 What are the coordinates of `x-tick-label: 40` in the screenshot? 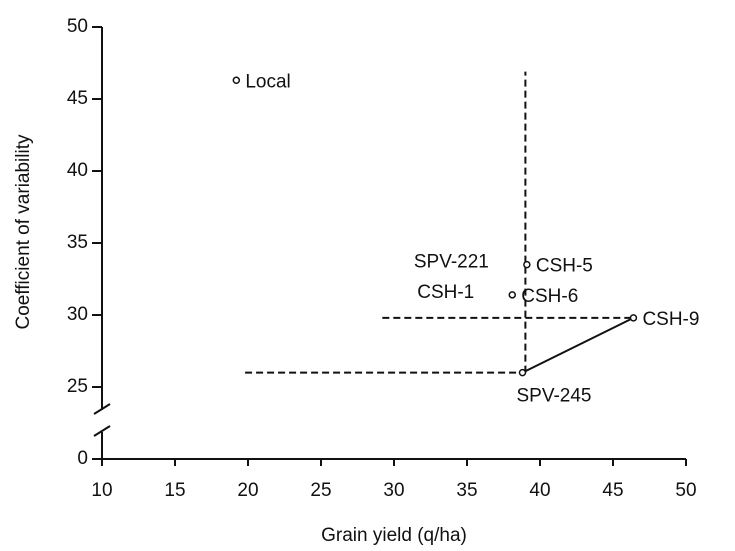 It's located at (539, 490).